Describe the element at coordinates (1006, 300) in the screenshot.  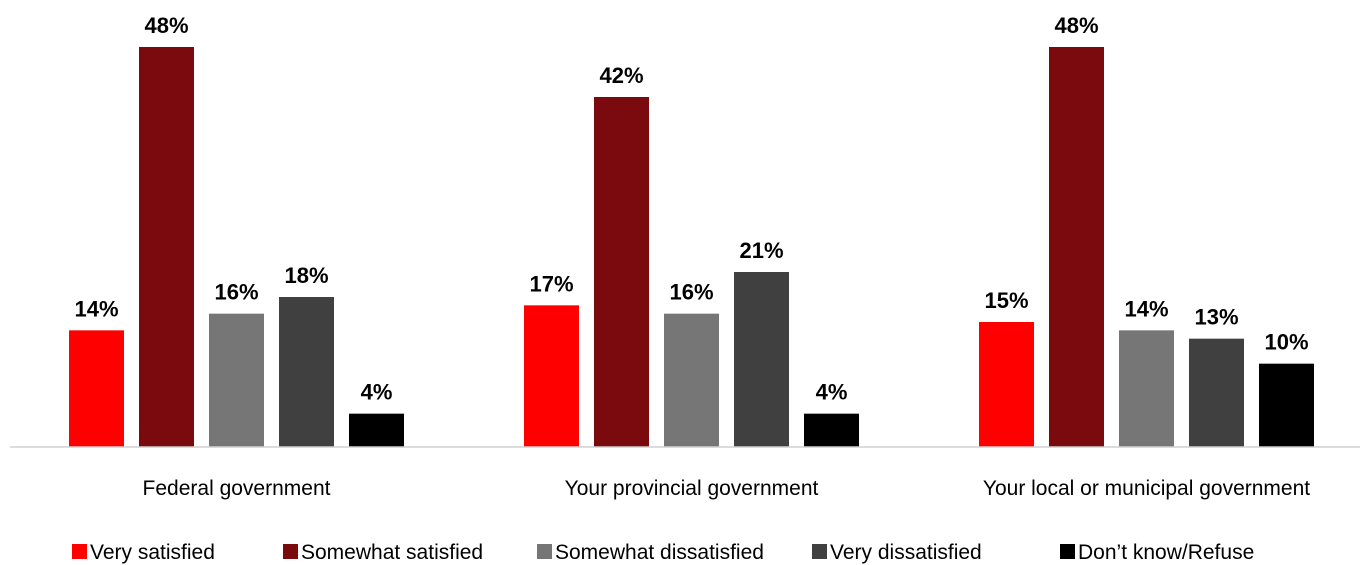
I see `data-label: 15%` at that location.